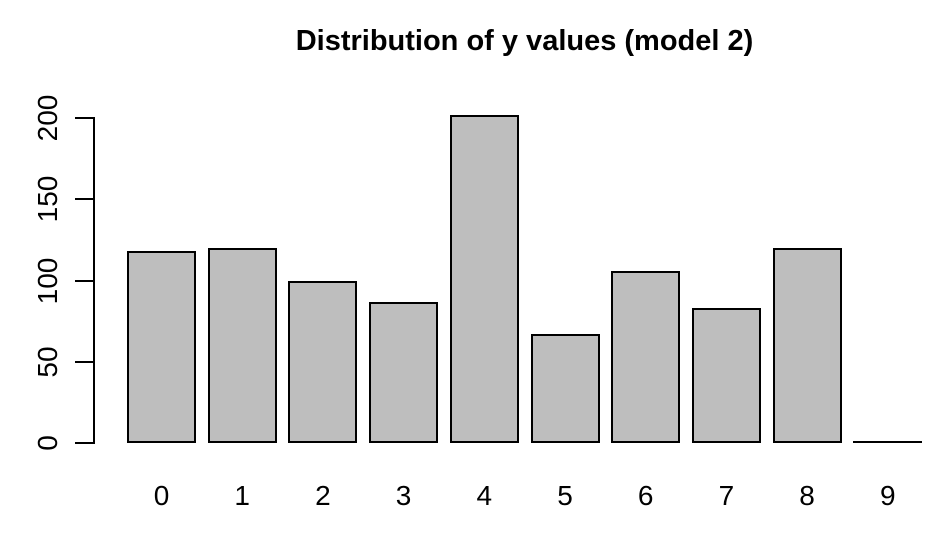 This screenshot has height=546, width=950. I want to click on x-tick-label: 7, so click(726, 495).